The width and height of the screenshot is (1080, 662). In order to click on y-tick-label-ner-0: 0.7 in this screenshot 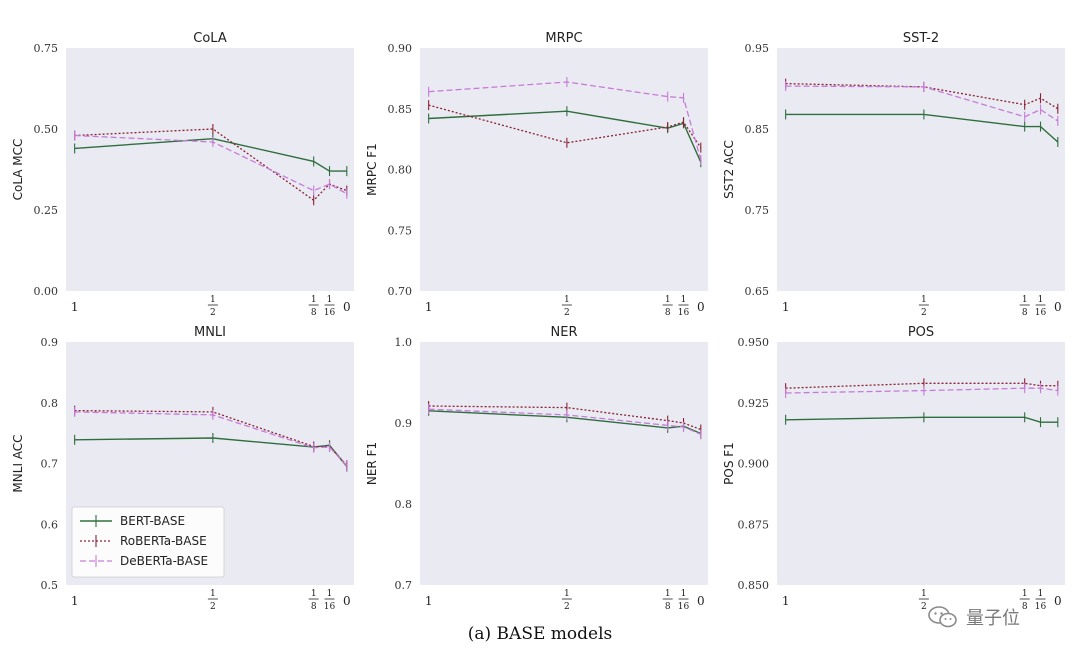, I will do `click(404, 585)`.